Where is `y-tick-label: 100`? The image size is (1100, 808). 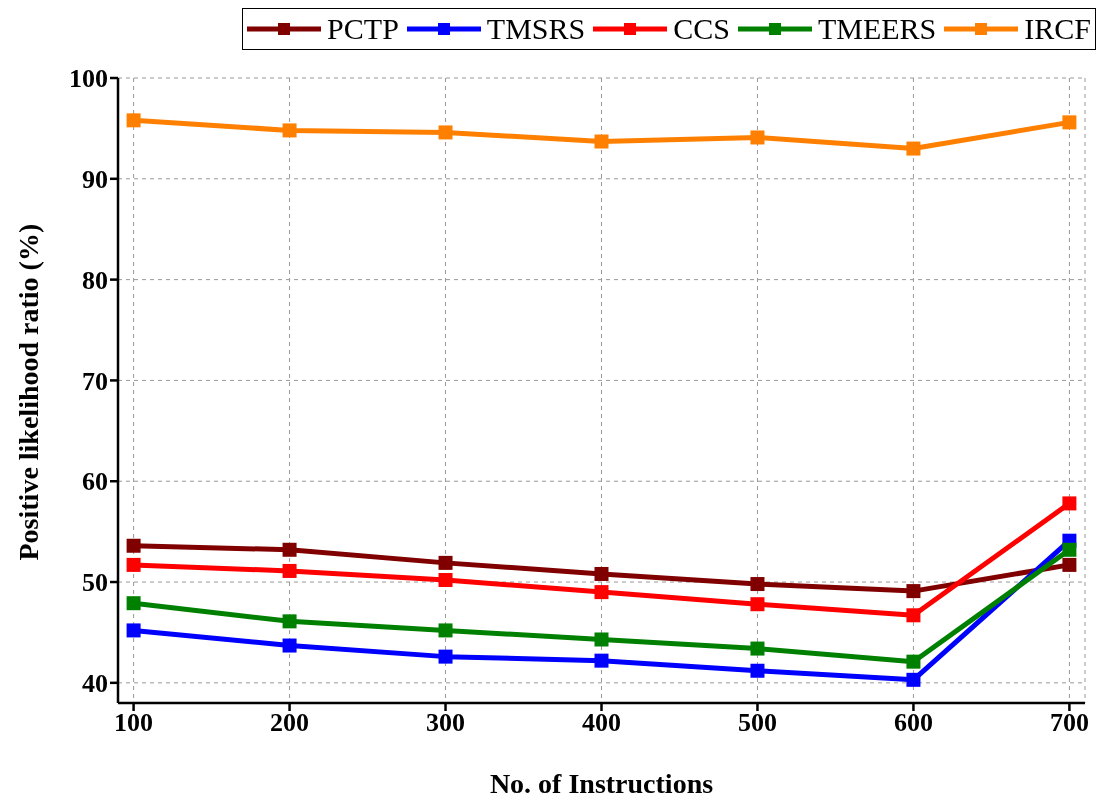 y-tick-label: 100 is located at coordinates (88, 79).